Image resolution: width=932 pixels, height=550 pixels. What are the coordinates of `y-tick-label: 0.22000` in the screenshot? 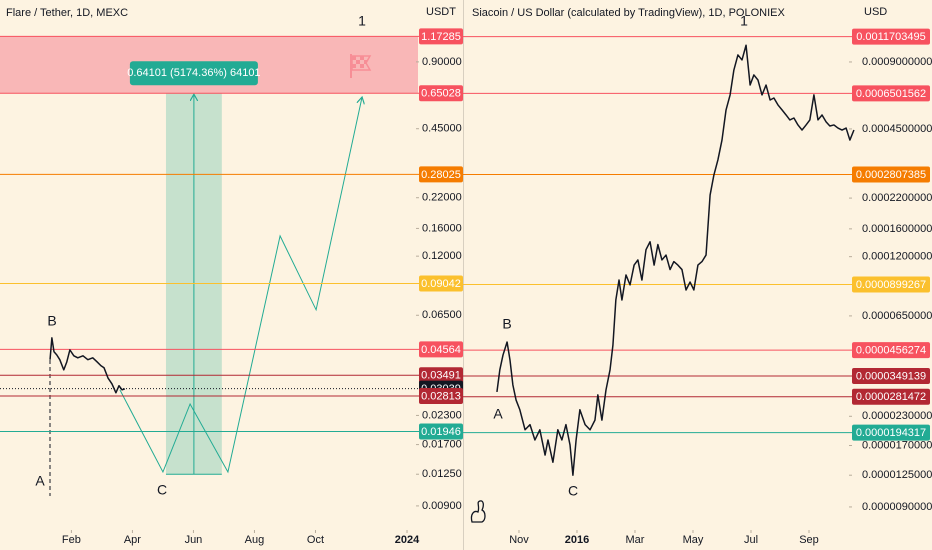 It's located at (442, 198).